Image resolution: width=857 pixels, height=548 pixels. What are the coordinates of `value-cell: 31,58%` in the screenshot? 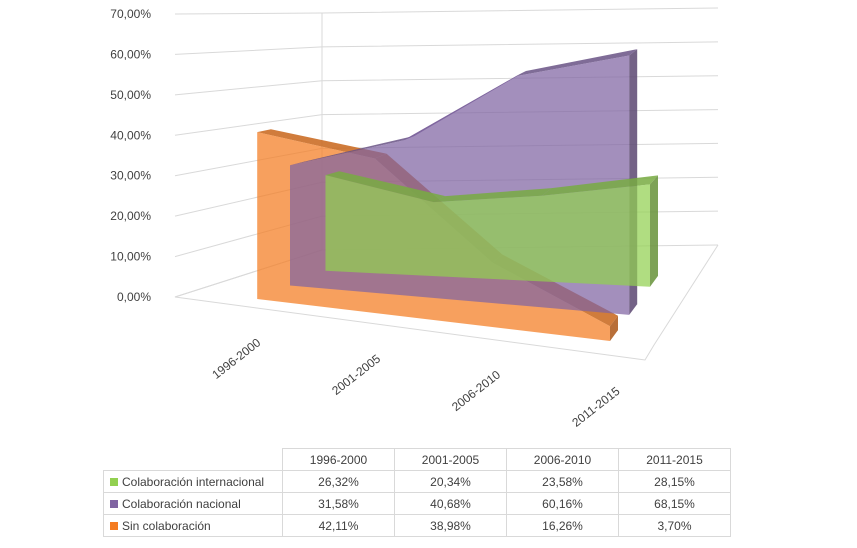 It's located at (338, 503).